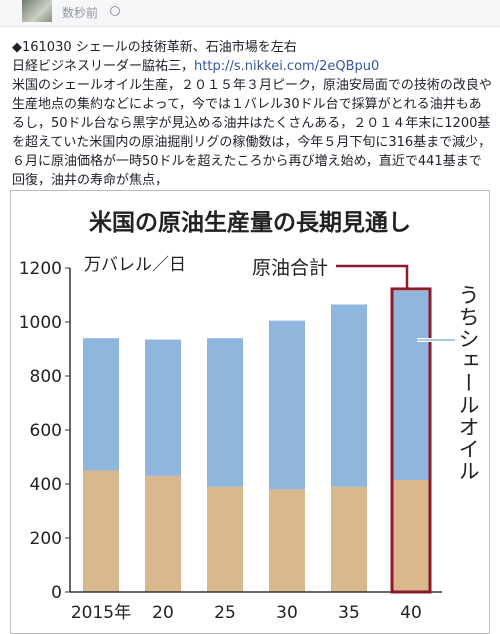  What do you see at coordinates (250, 222) in the screenshot?
I see `chart-title: 米国の原油生産量の長期見通し` at bounding box center [250, 222].